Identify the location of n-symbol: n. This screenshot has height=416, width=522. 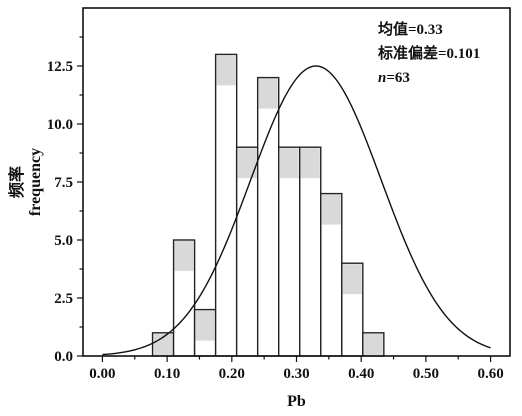
(382, 78).